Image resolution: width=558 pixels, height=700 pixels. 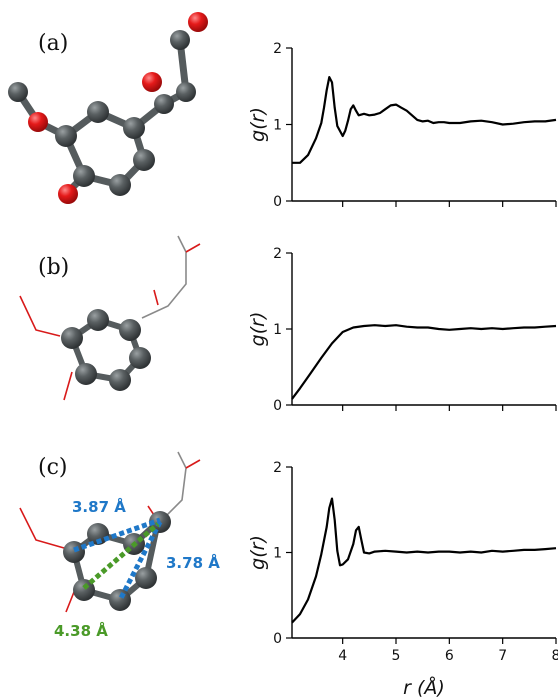 I want to click on x-tick-label: 7, so click(x=502, y=656).